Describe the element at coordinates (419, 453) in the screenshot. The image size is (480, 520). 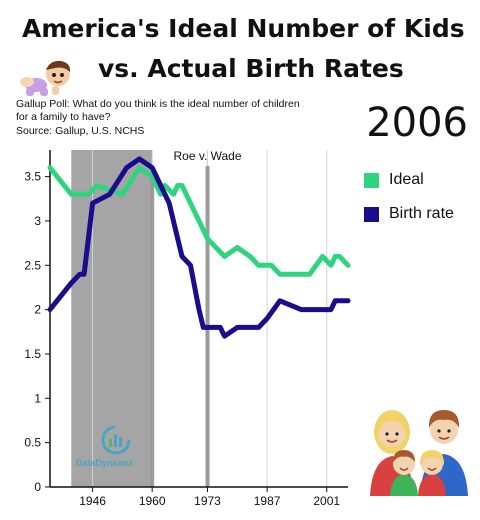
I see `family-icon` at that location.